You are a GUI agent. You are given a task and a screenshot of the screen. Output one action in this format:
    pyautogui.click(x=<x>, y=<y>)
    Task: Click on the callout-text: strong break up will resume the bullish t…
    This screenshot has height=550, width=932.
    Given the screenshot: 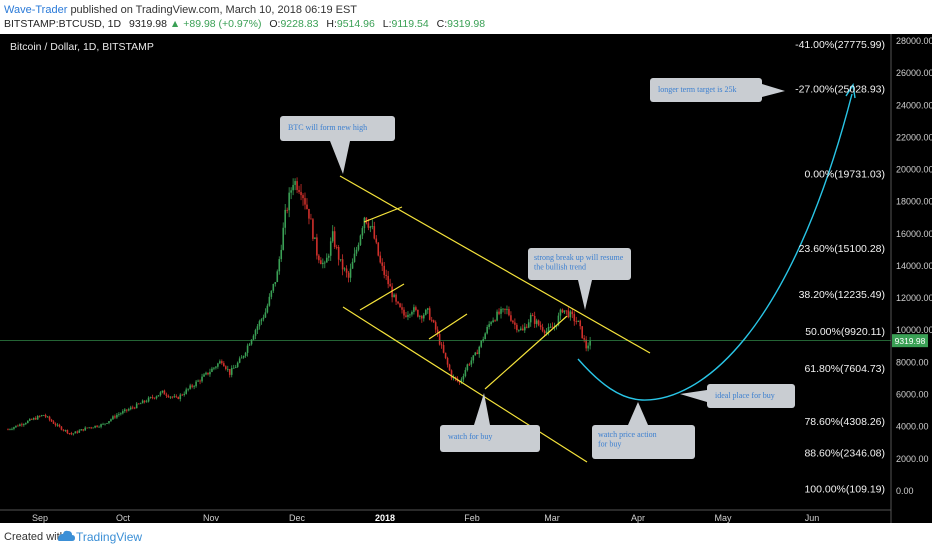 What is the action you would take?
    pyautogui.click(x=579, y=262)
    